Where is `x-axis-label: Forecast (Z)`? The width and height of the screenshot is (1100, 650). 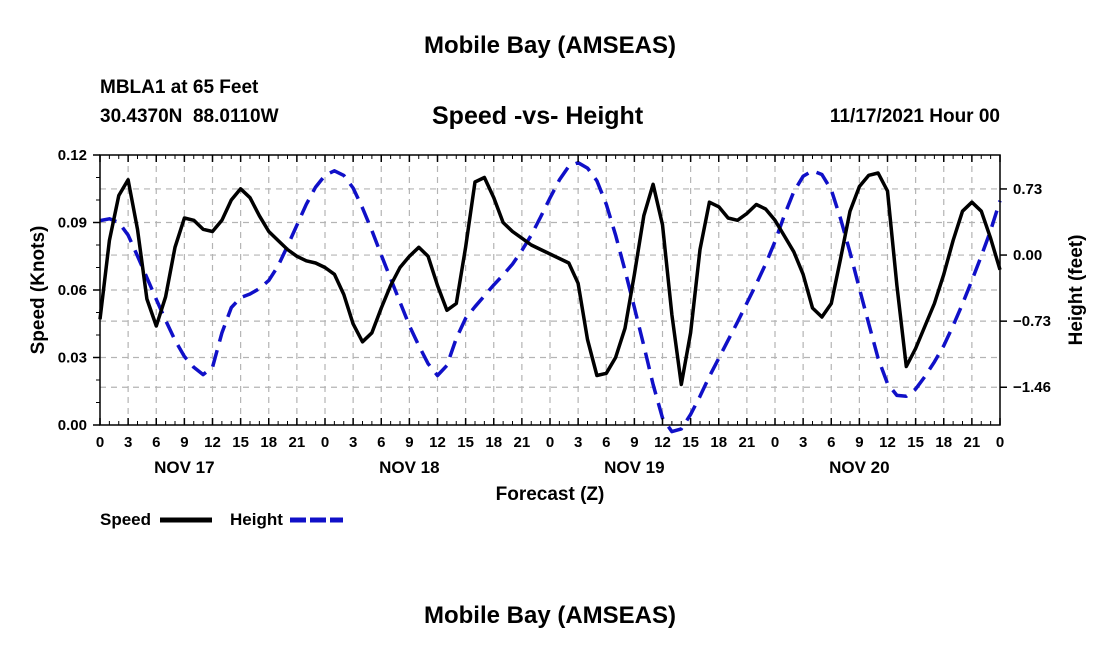 x-axis-label: Forecast (Z) is located at coordinates (550, 494).